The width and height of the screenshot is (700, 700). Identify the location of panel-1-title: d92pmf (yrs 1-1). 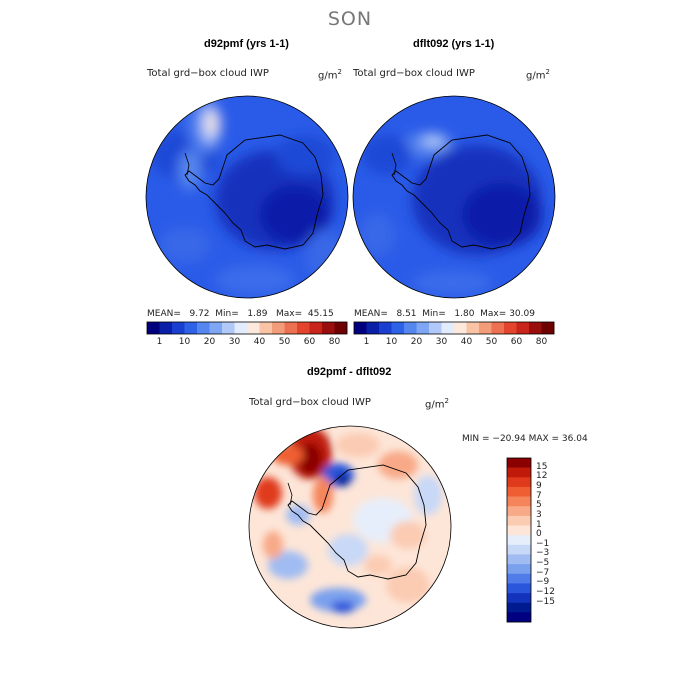
(246, 44).